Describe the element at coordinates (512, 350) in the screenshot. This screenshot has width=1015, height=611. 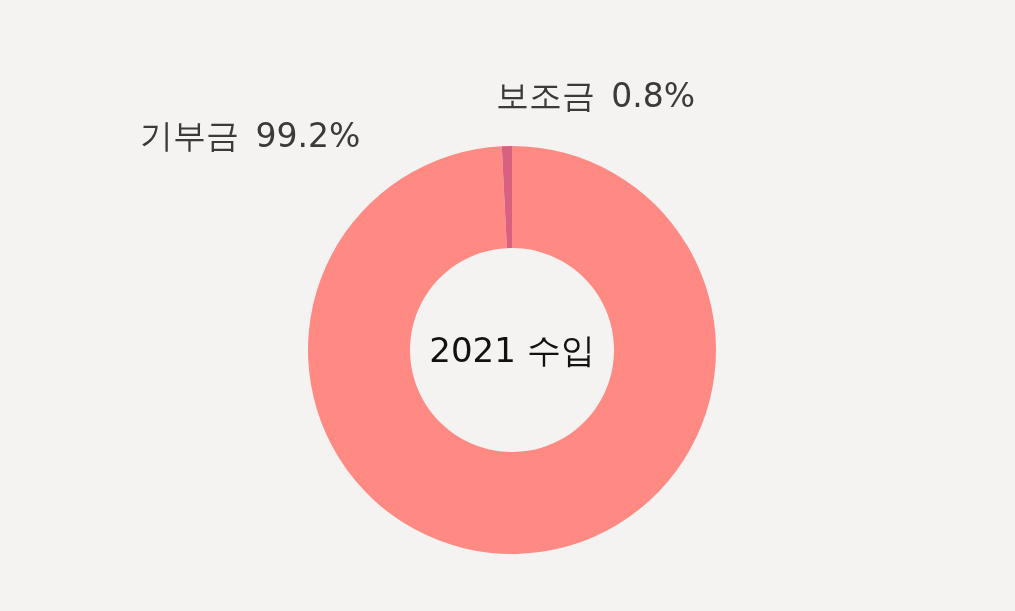
I see `title: 2021 수입` at that location.